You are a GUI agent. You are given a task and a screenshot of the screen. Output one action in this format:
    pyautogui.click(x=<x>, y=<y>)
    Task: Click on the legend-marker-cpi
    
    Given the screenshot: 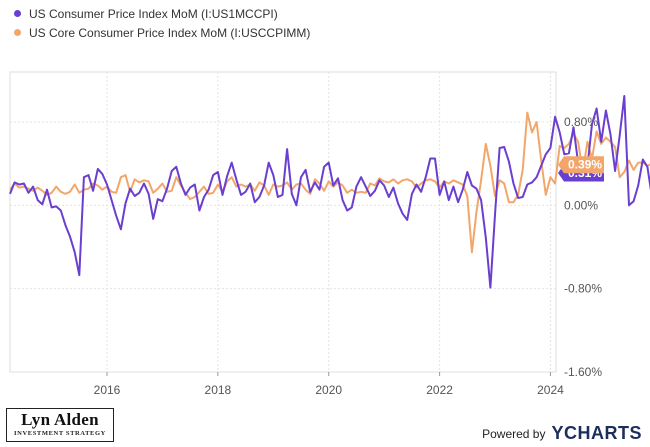 What is the action you would take?
    pyautogui.click(x=17, y=13)
    